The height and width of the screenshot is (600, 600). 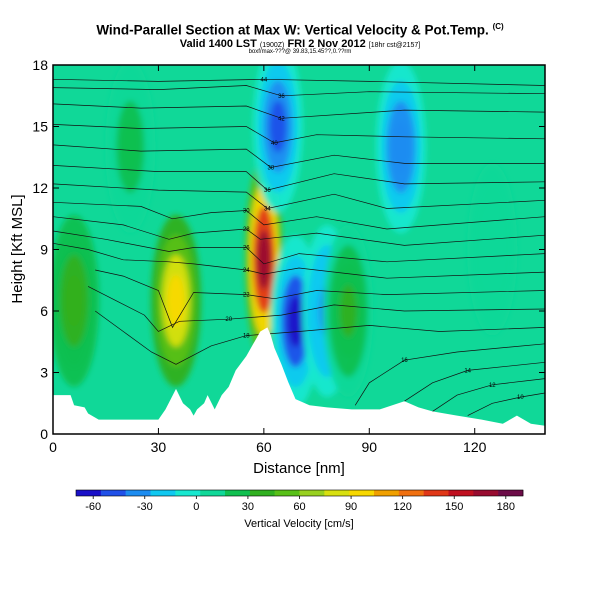 What do you see at coordinates (218, 44) in the screenshot?
I see `subtitle-valid: Valid 1400 LST` at bounding box center [218, 44].